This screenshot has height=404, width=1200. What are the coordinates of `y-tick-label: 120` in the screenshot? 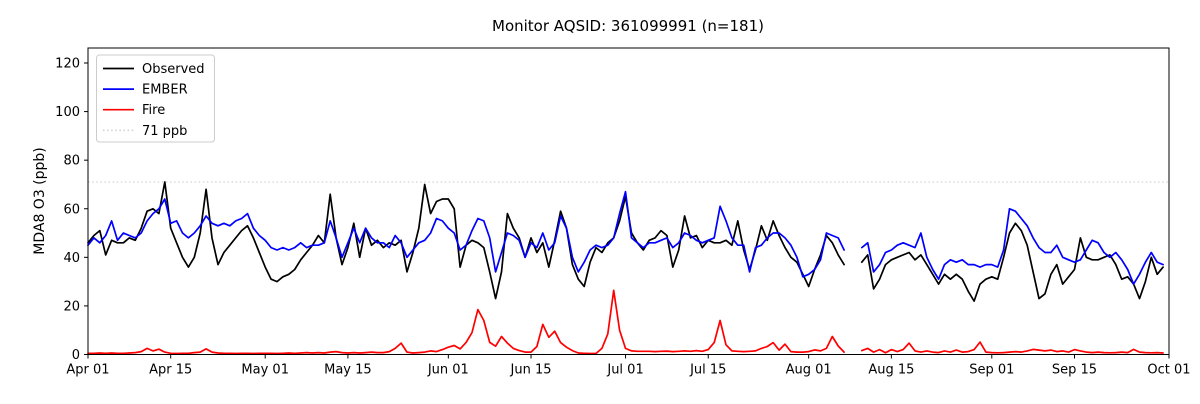 It's located at (67, 64).